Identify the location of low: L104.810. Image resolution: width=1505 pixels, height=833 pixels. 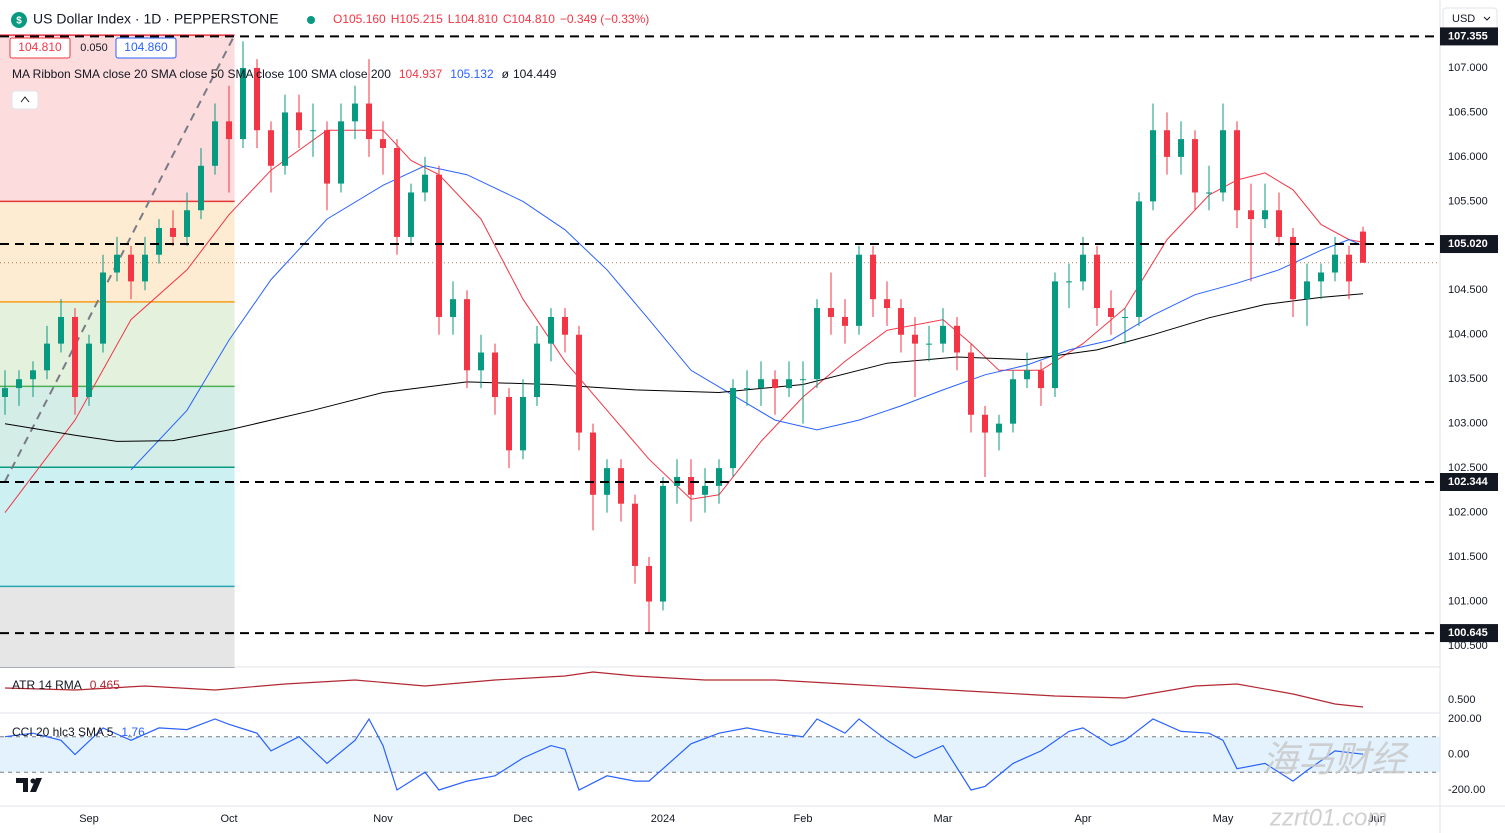
(473, 19).